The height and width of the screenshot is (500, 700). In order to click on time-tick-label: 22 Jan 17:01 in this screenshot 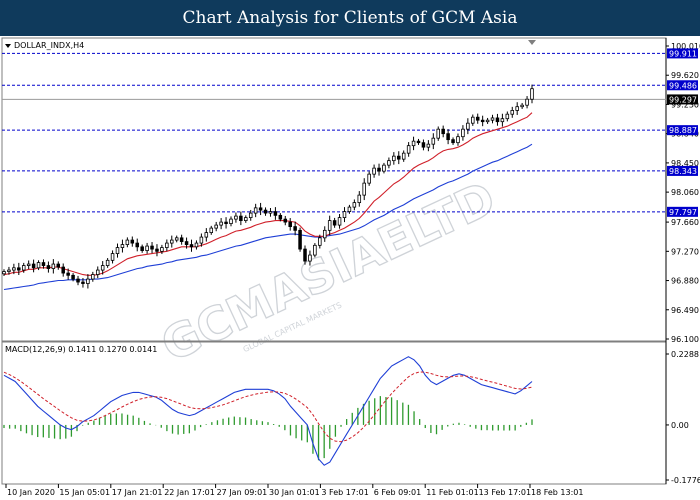, I will do `click(189, 492)`.